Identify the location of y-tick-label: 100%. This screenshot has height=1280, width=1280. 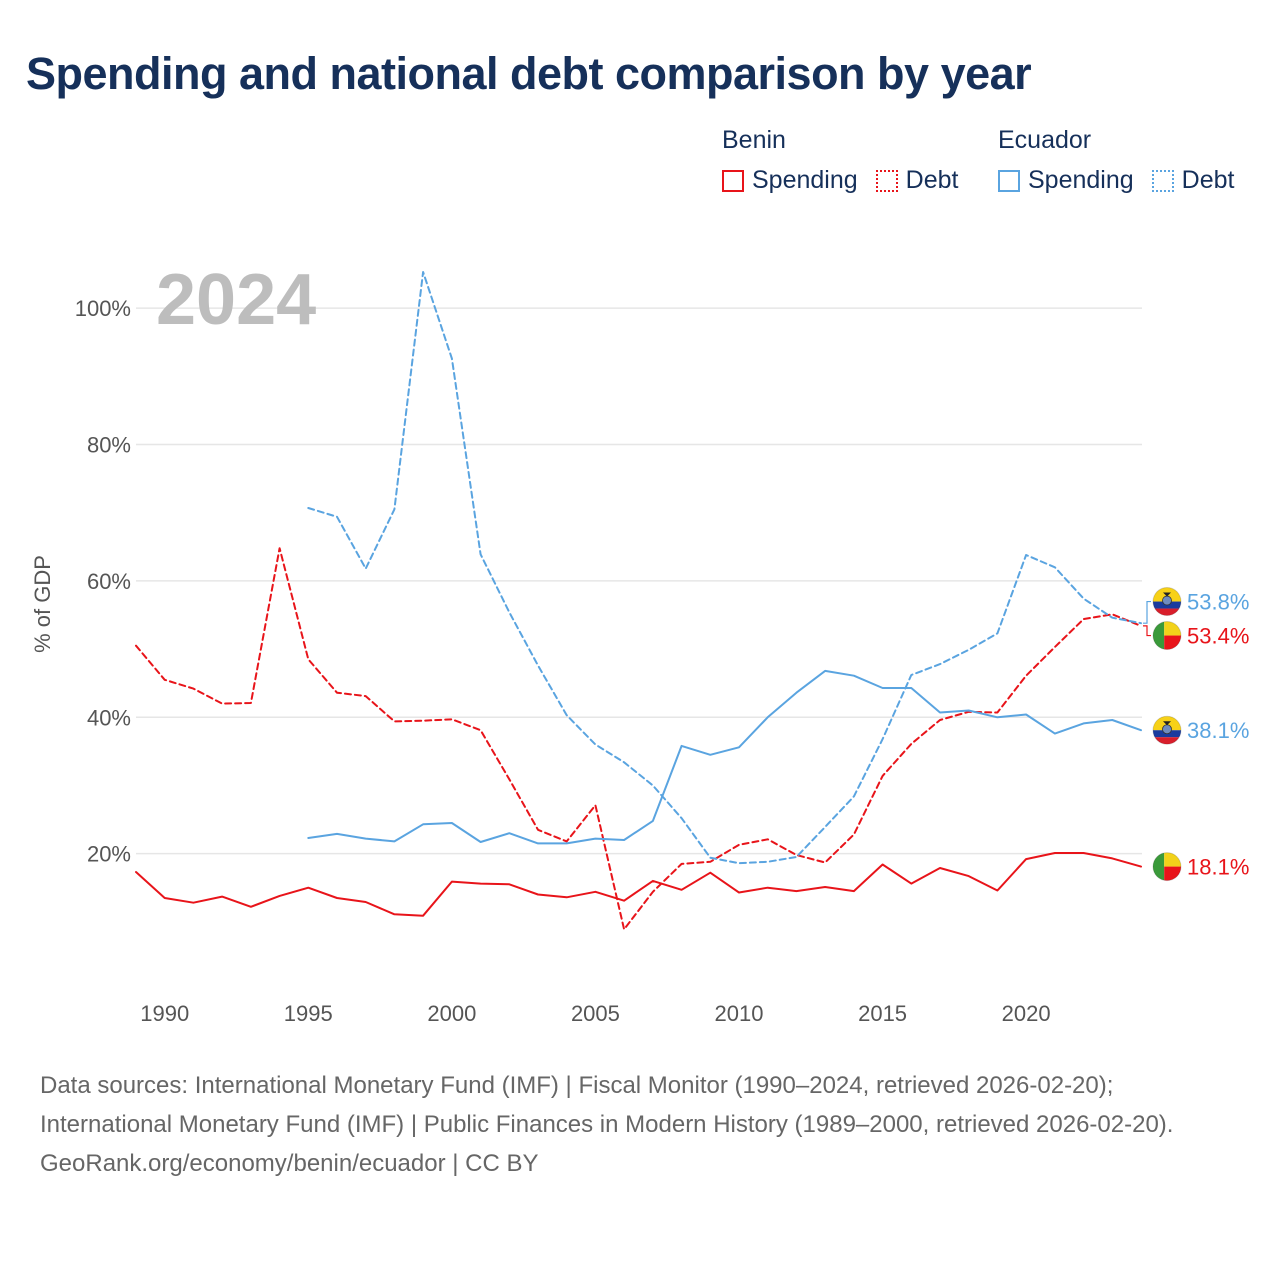
(103, 308).